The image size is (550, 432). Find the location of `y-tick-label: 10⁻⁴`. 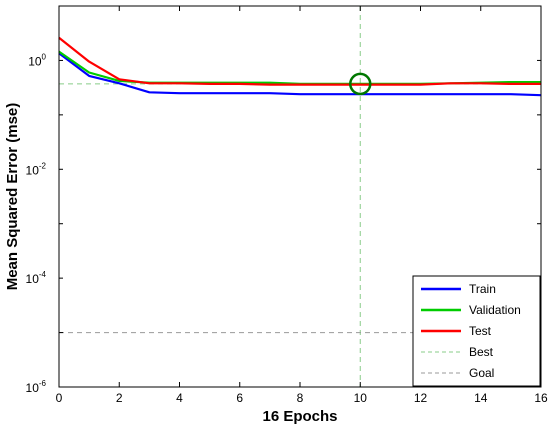

y-tick-label: 10⁻⁴ is located at coordinates (36, 278).